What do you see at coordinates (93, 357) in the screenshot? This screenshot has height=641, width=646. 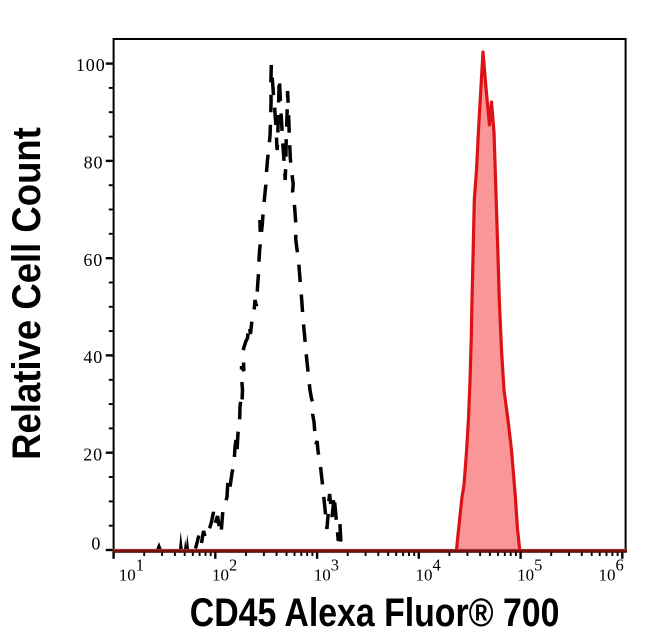 I see `svg-text: 40` at bounding box center [93, 357].